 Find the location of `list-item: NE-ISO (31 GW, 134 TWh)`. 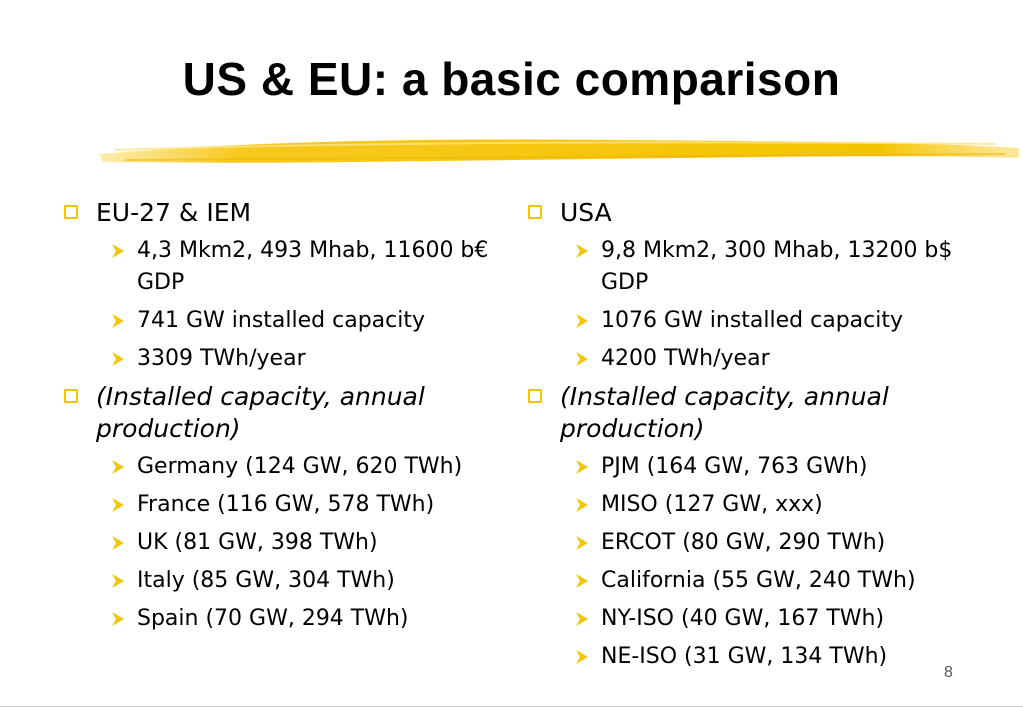

list-item: NE-ISO (31 GW, 134 TWh) is located at coordinates (761, 657).